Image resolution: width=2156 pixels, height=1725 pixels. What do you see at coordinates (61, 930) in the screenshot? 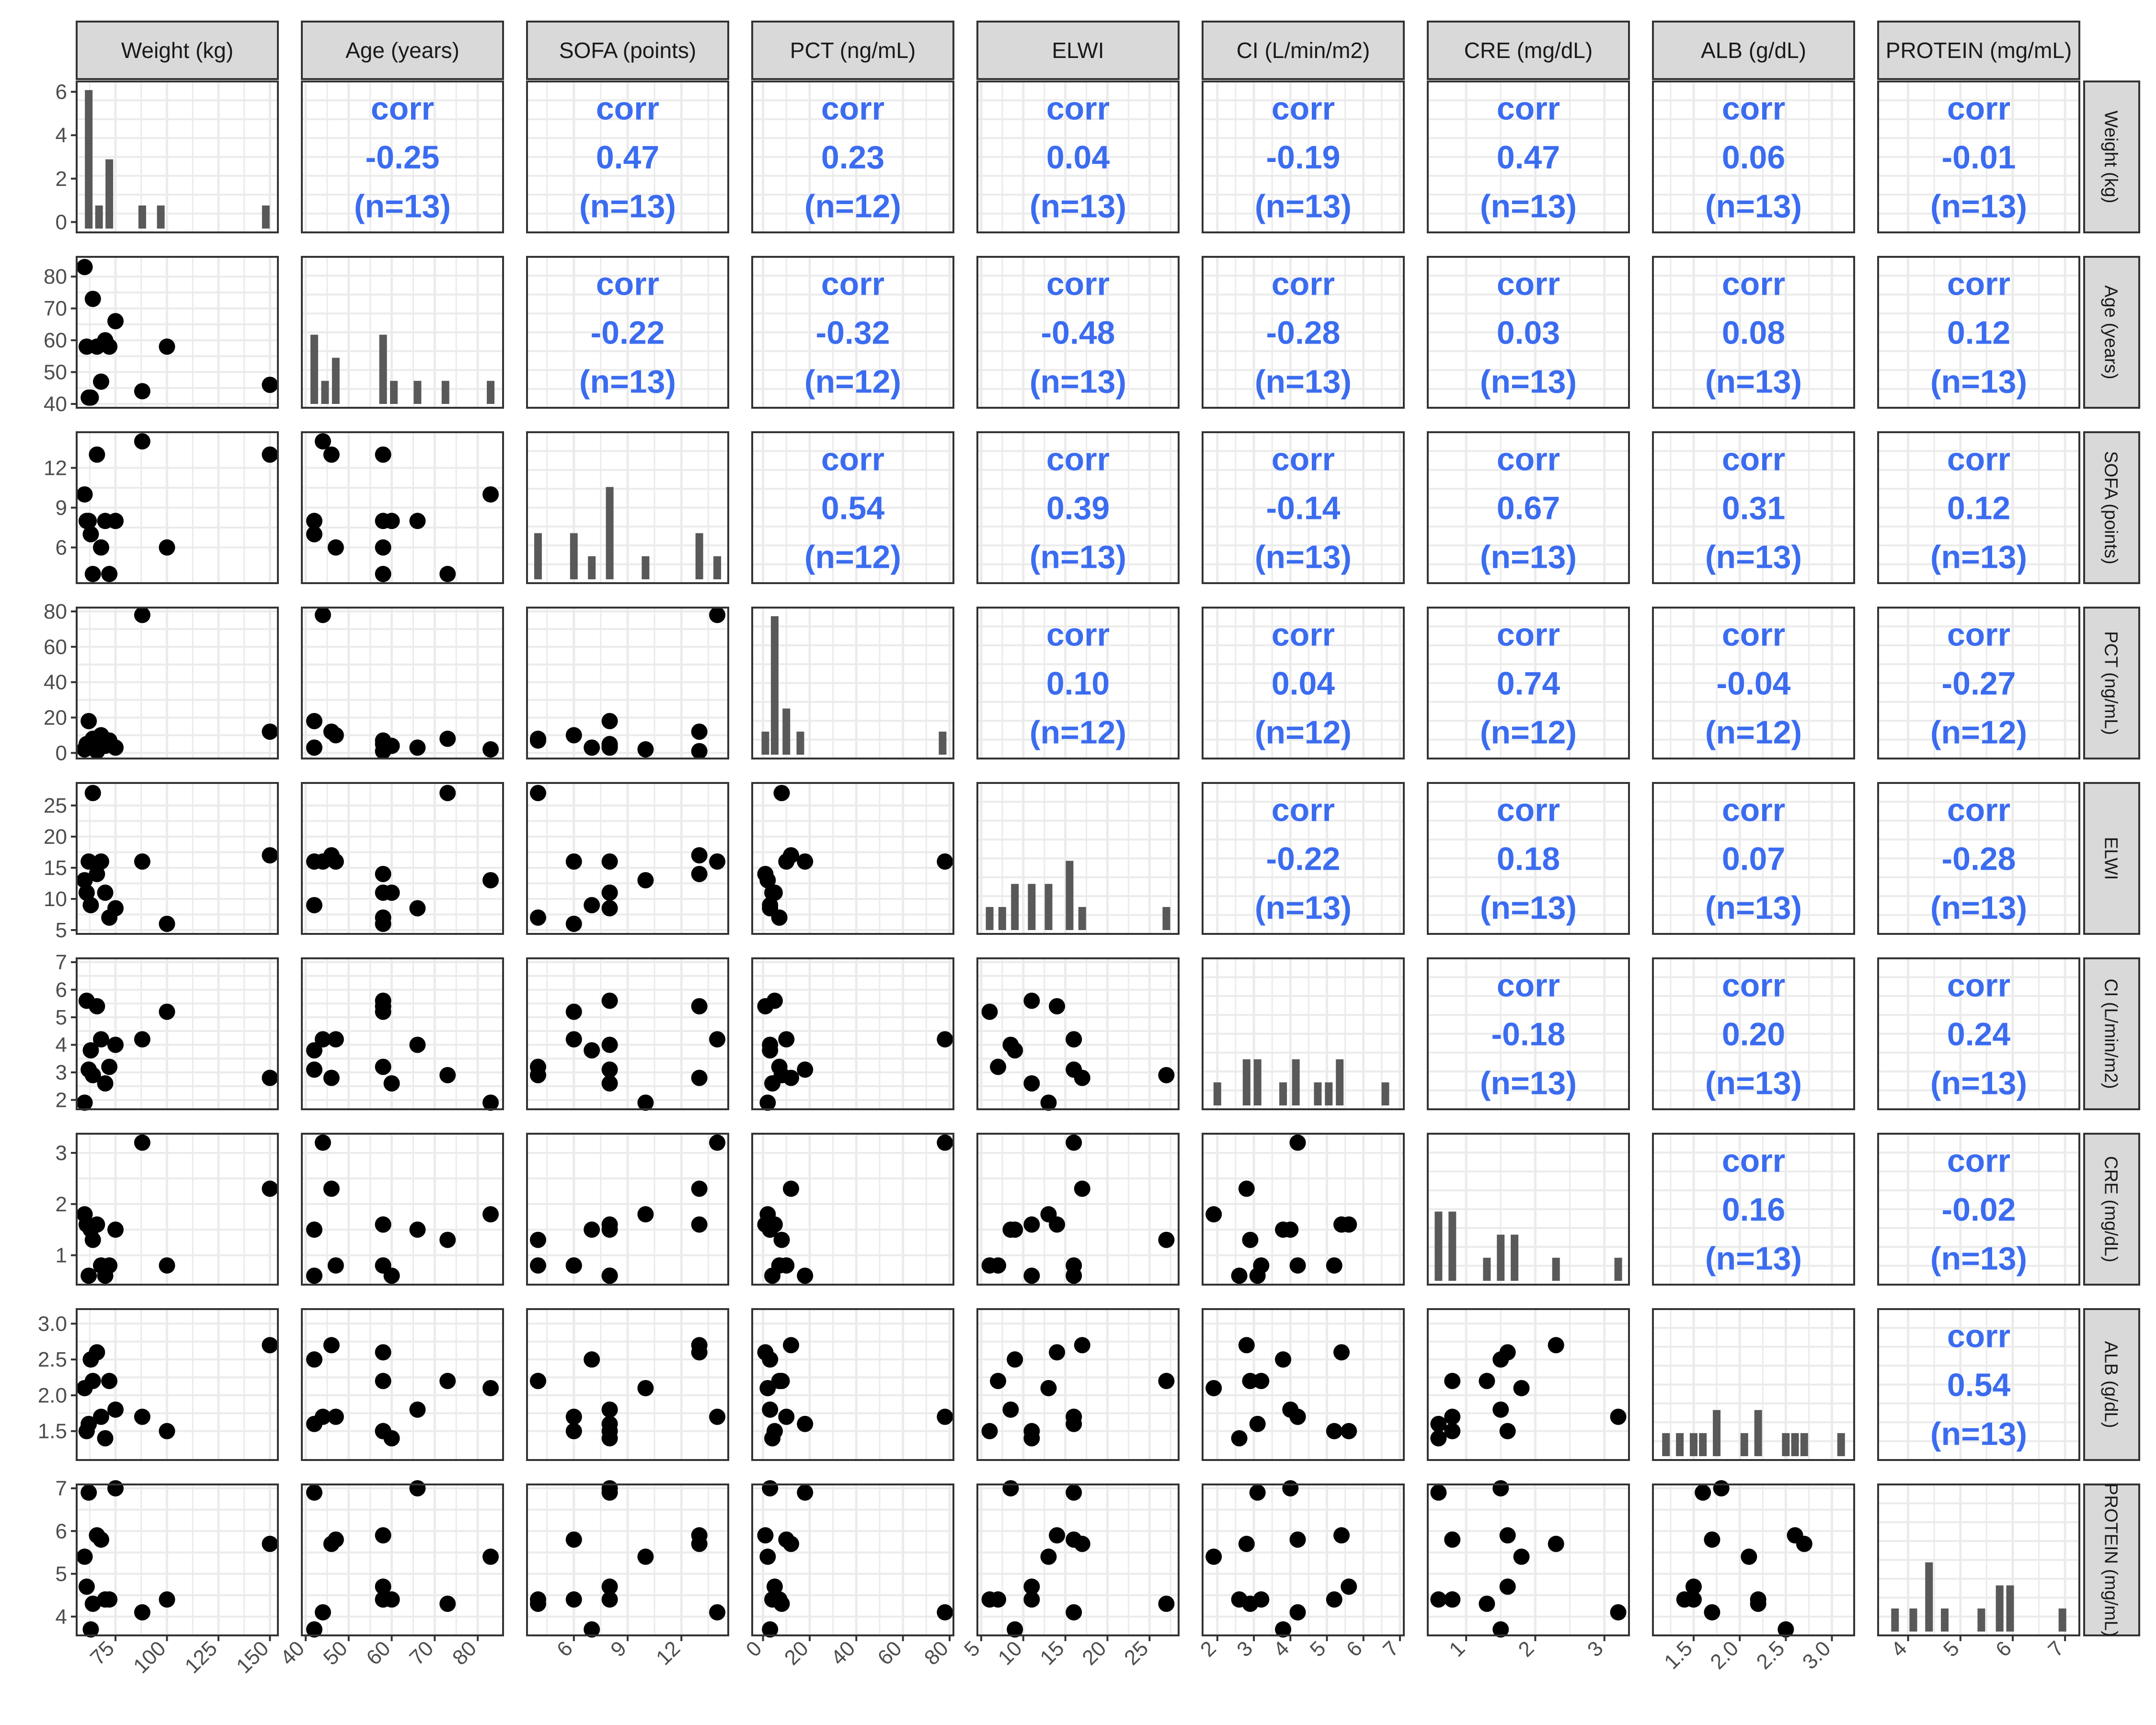
I see `y-tick-label: 5` at bounding box center [61, 930].